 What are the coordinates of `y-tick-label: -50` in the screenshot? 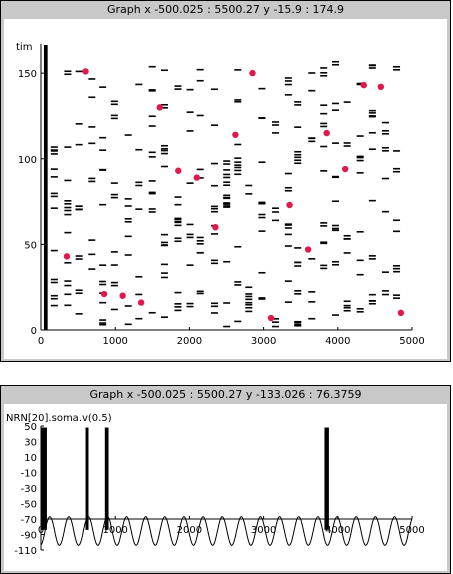 It's located at (29, 505).